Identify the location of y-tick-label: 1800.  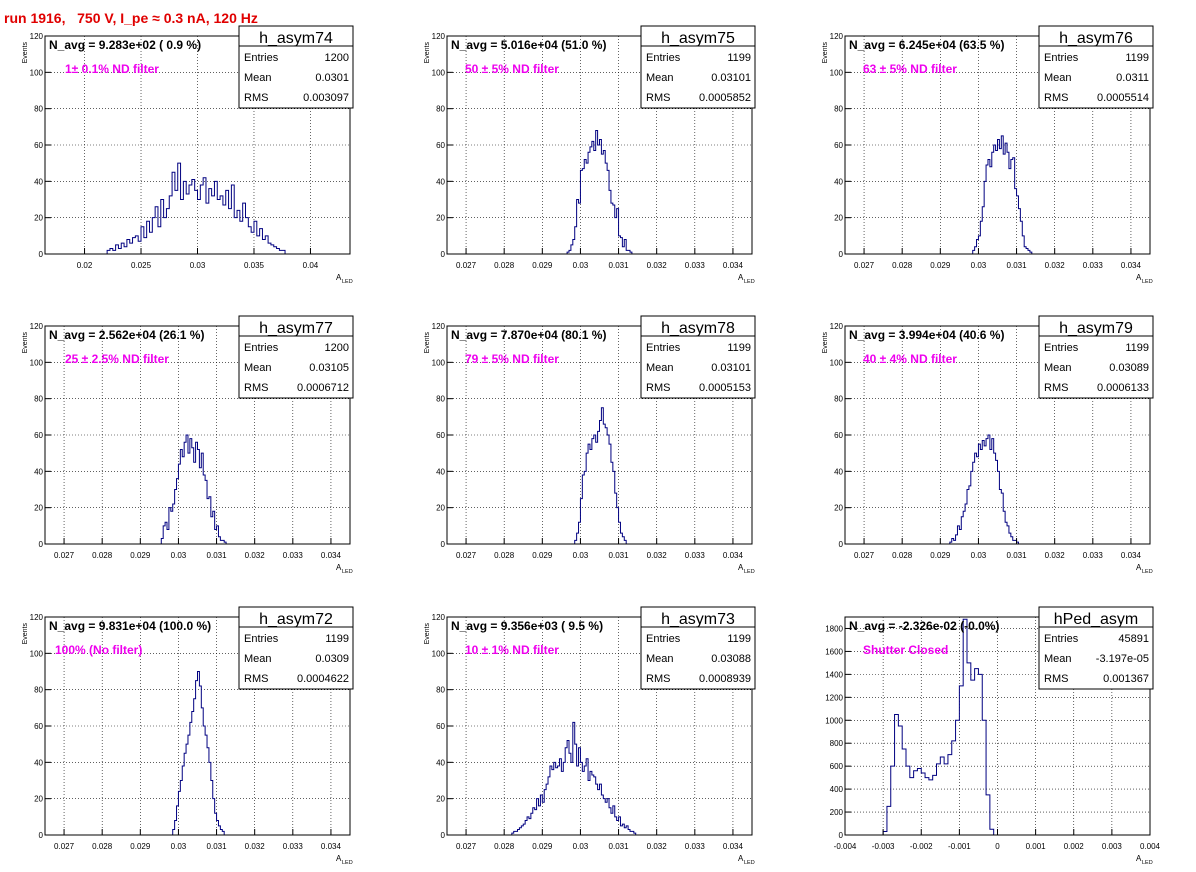
(834, 628).